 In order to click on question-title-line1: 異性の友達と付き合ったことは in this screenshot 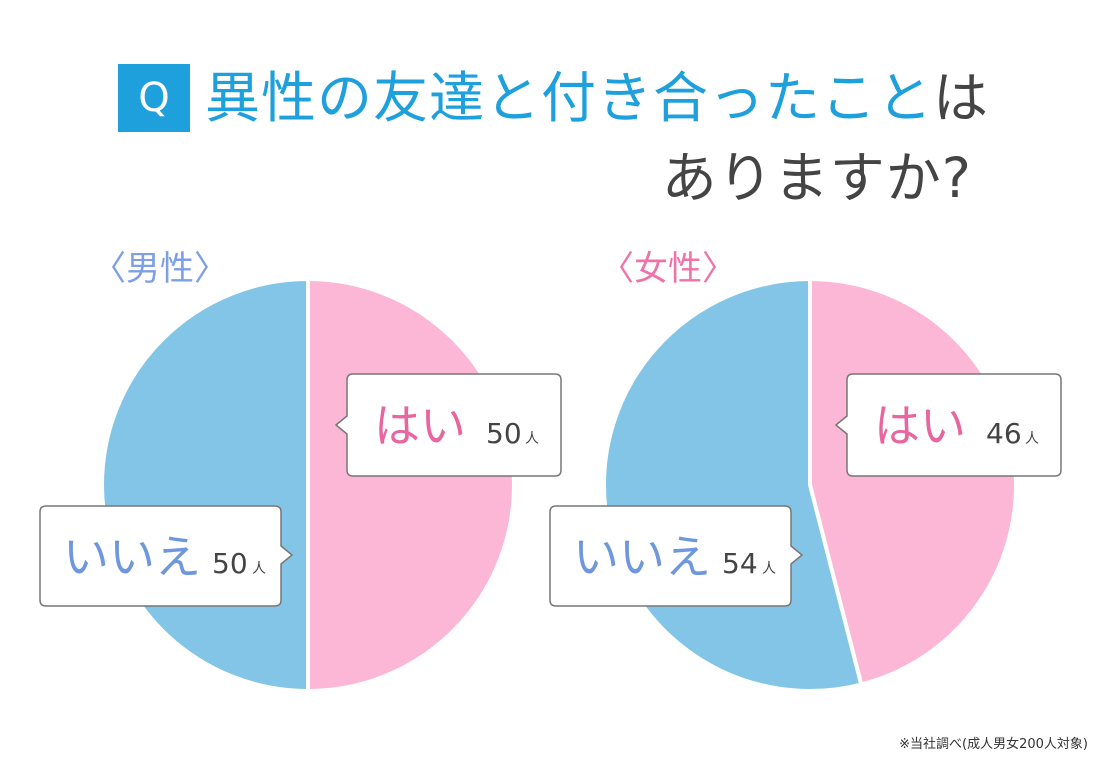, I will do `click(597, 98)`.